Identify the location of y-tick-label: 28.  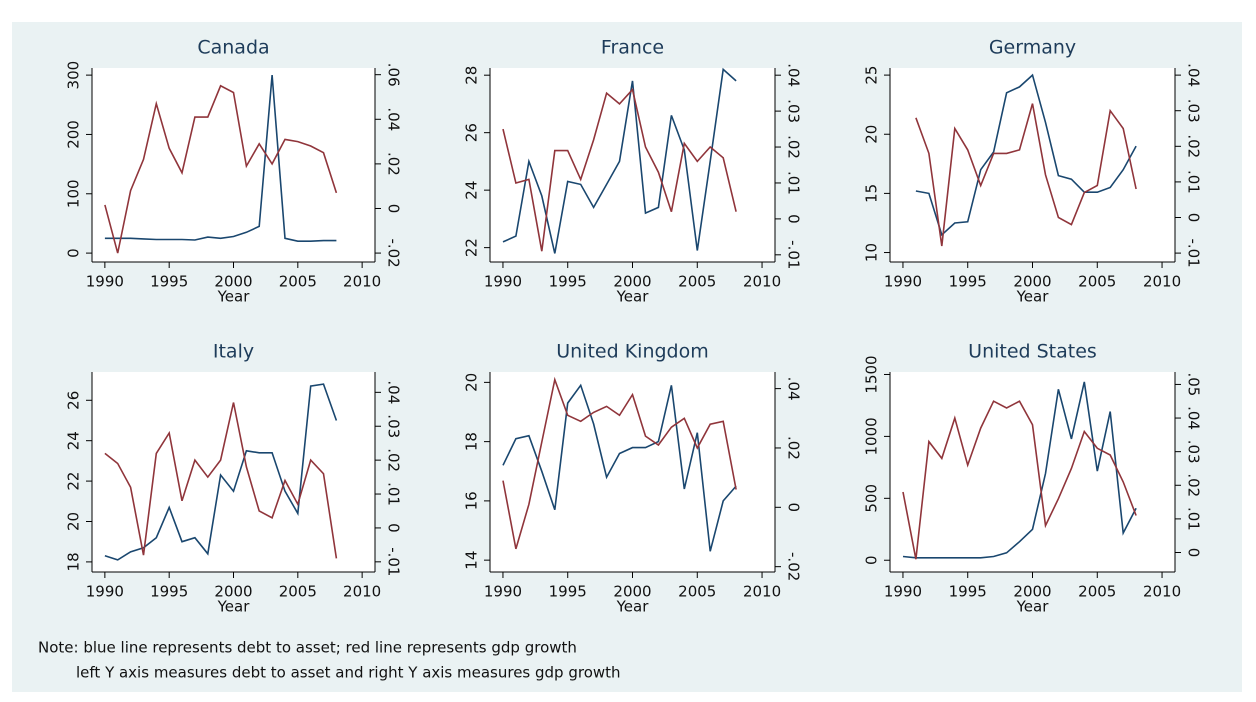
(472, 75).